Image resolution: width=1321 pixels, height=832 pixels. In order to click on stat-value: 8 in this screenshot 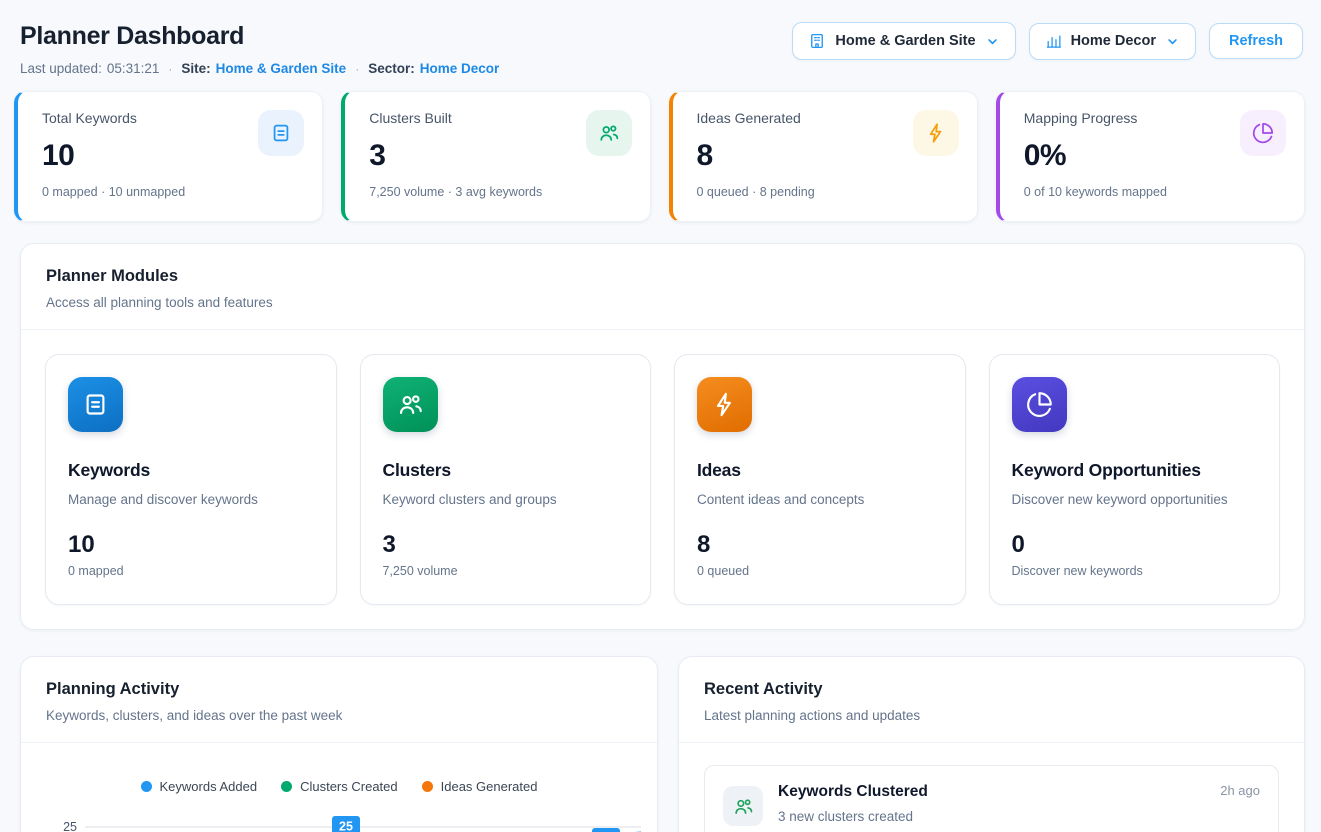, I will do `click(705, 155)`.